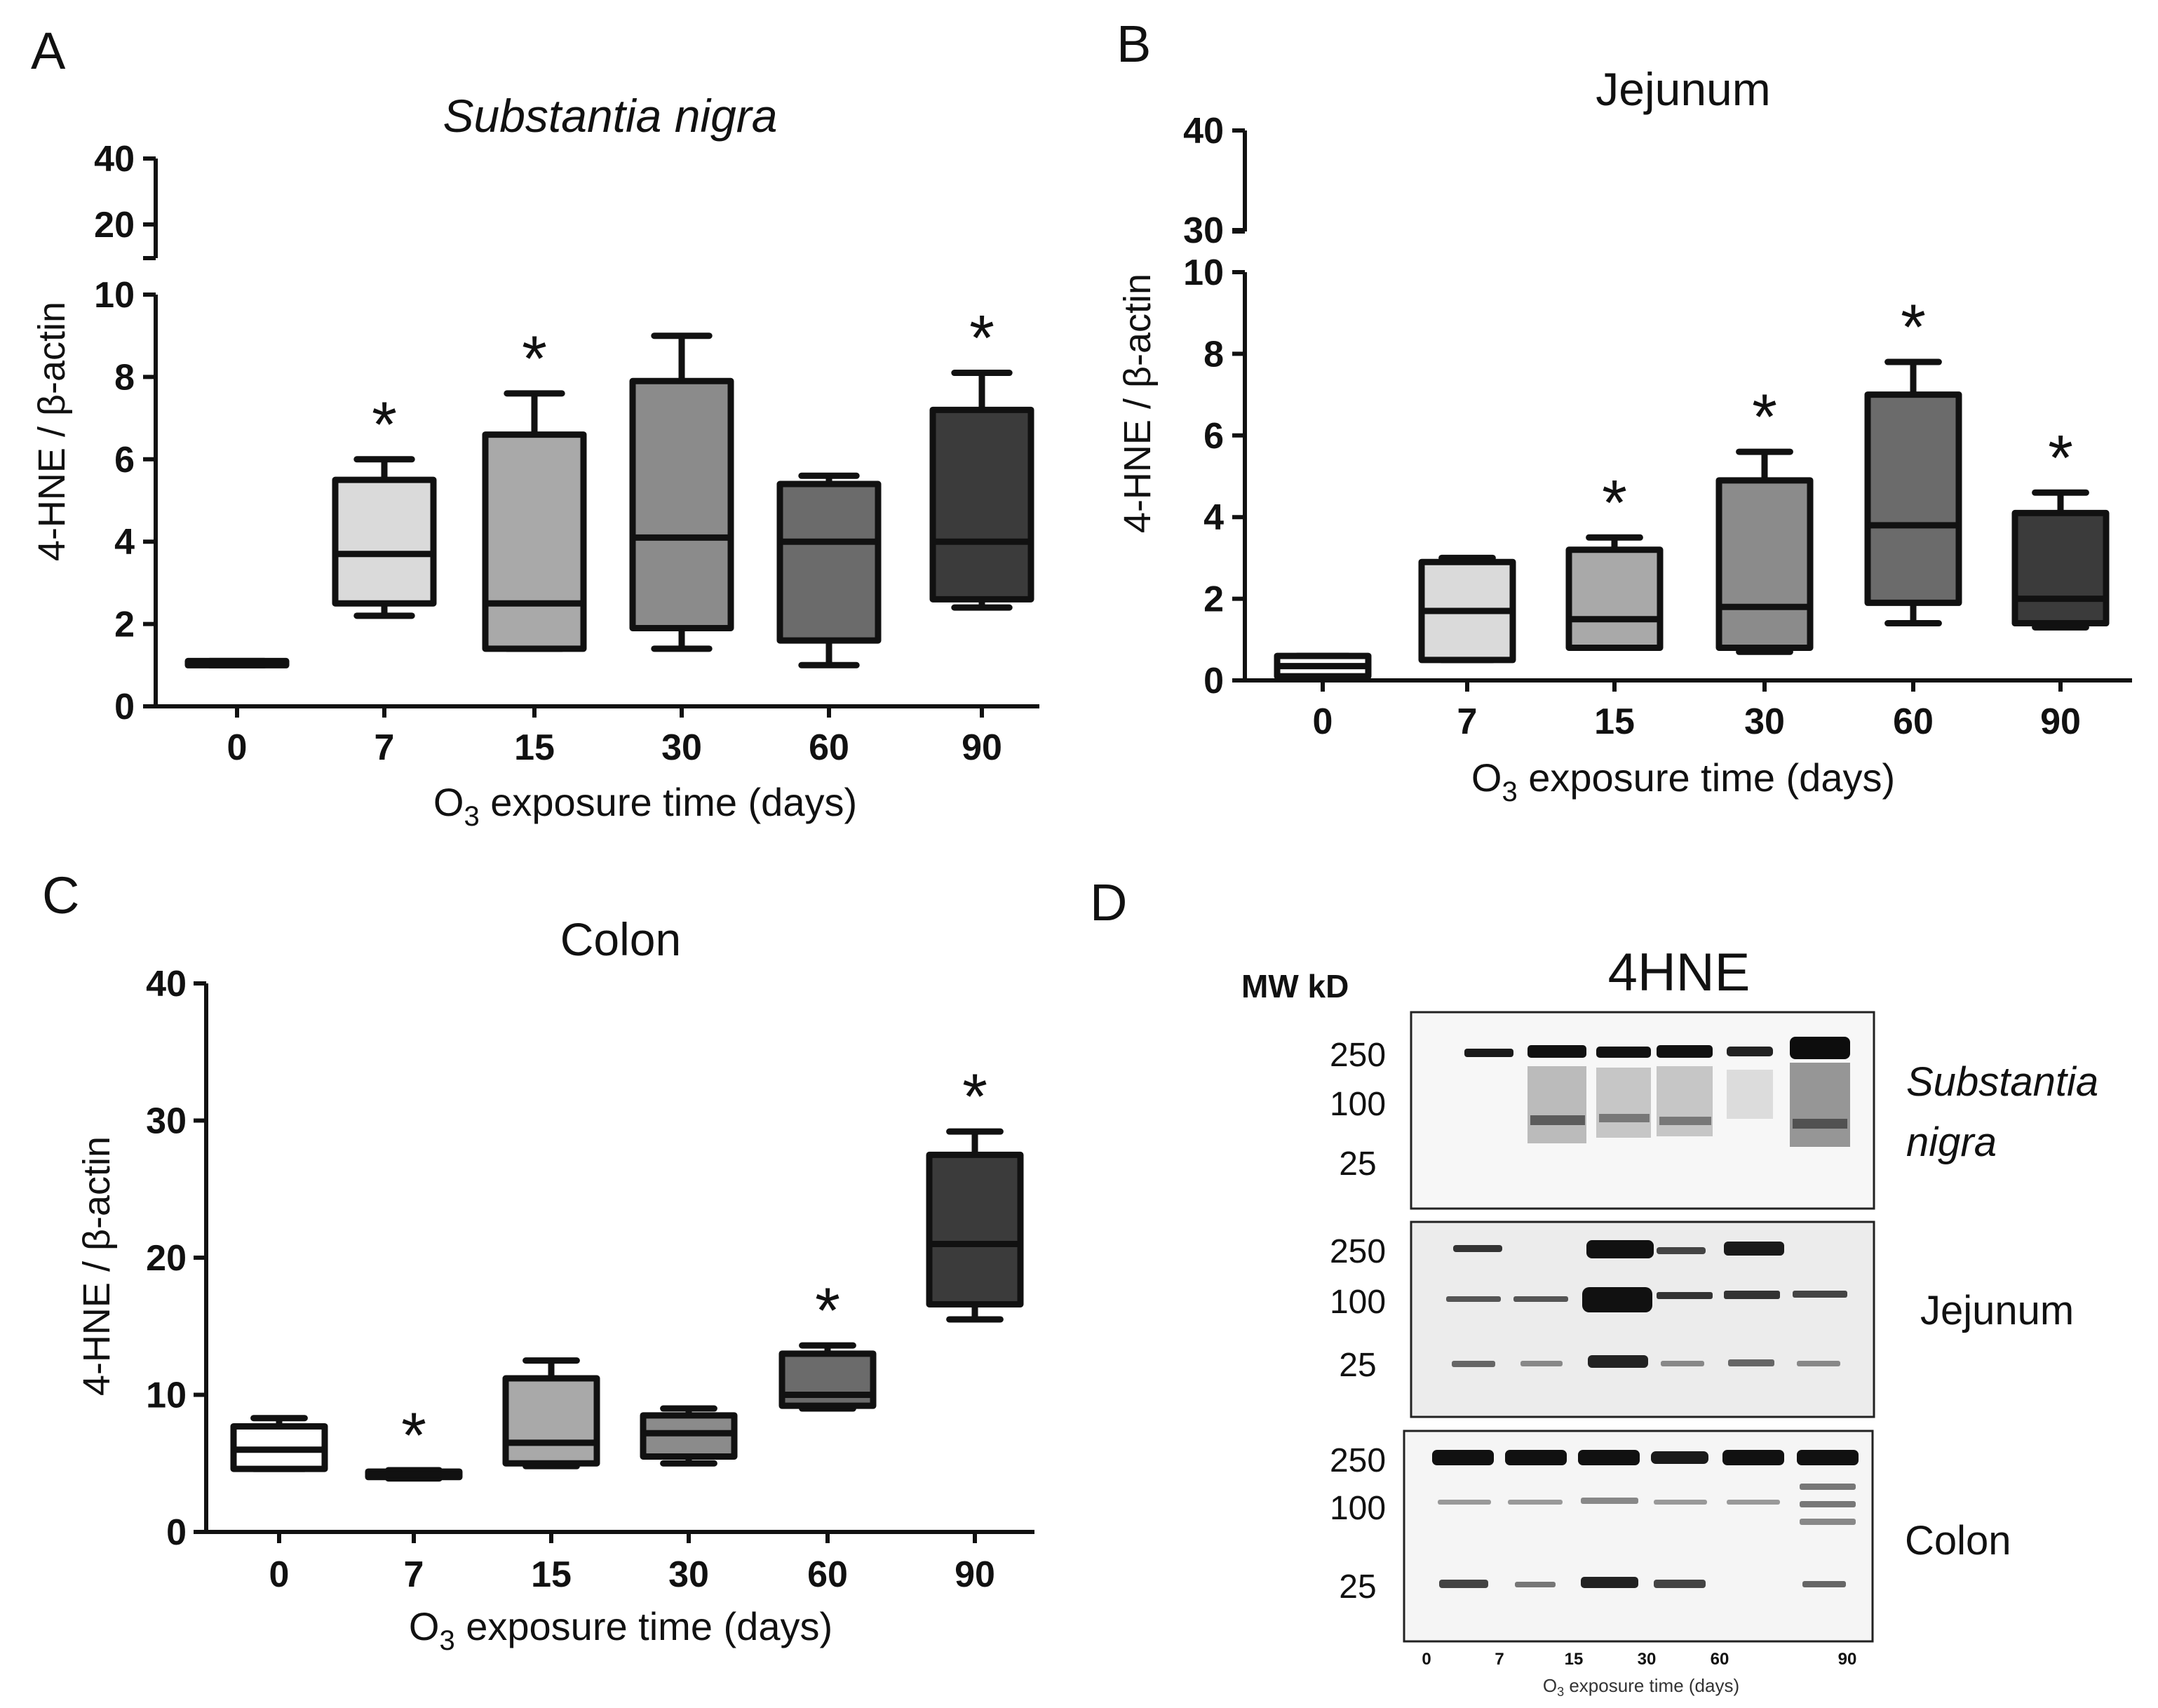 This screenshot has height=1708, width=2158. I want to click on x-tick-label: 7, so click(414, 1574).